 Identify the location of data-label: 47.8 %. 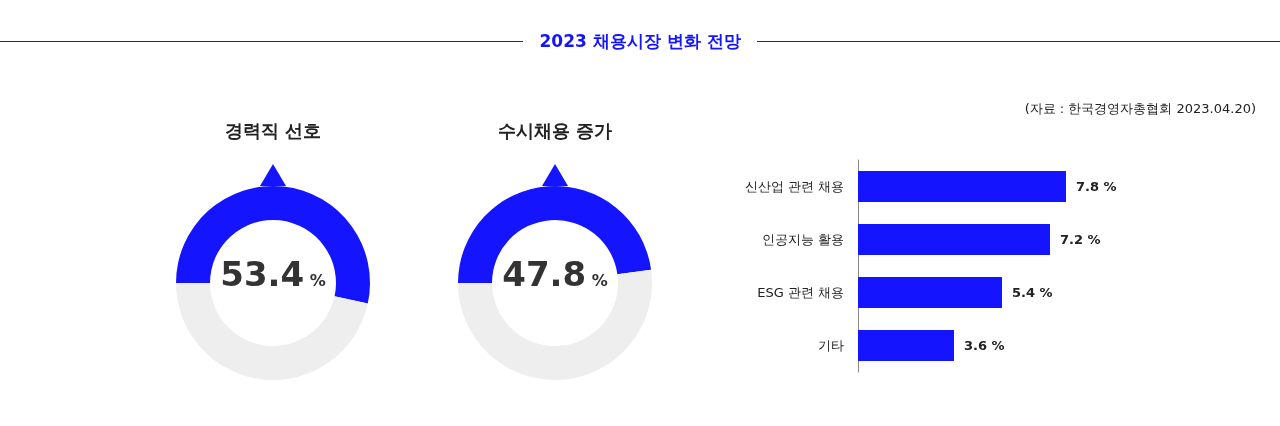
(555, 274).